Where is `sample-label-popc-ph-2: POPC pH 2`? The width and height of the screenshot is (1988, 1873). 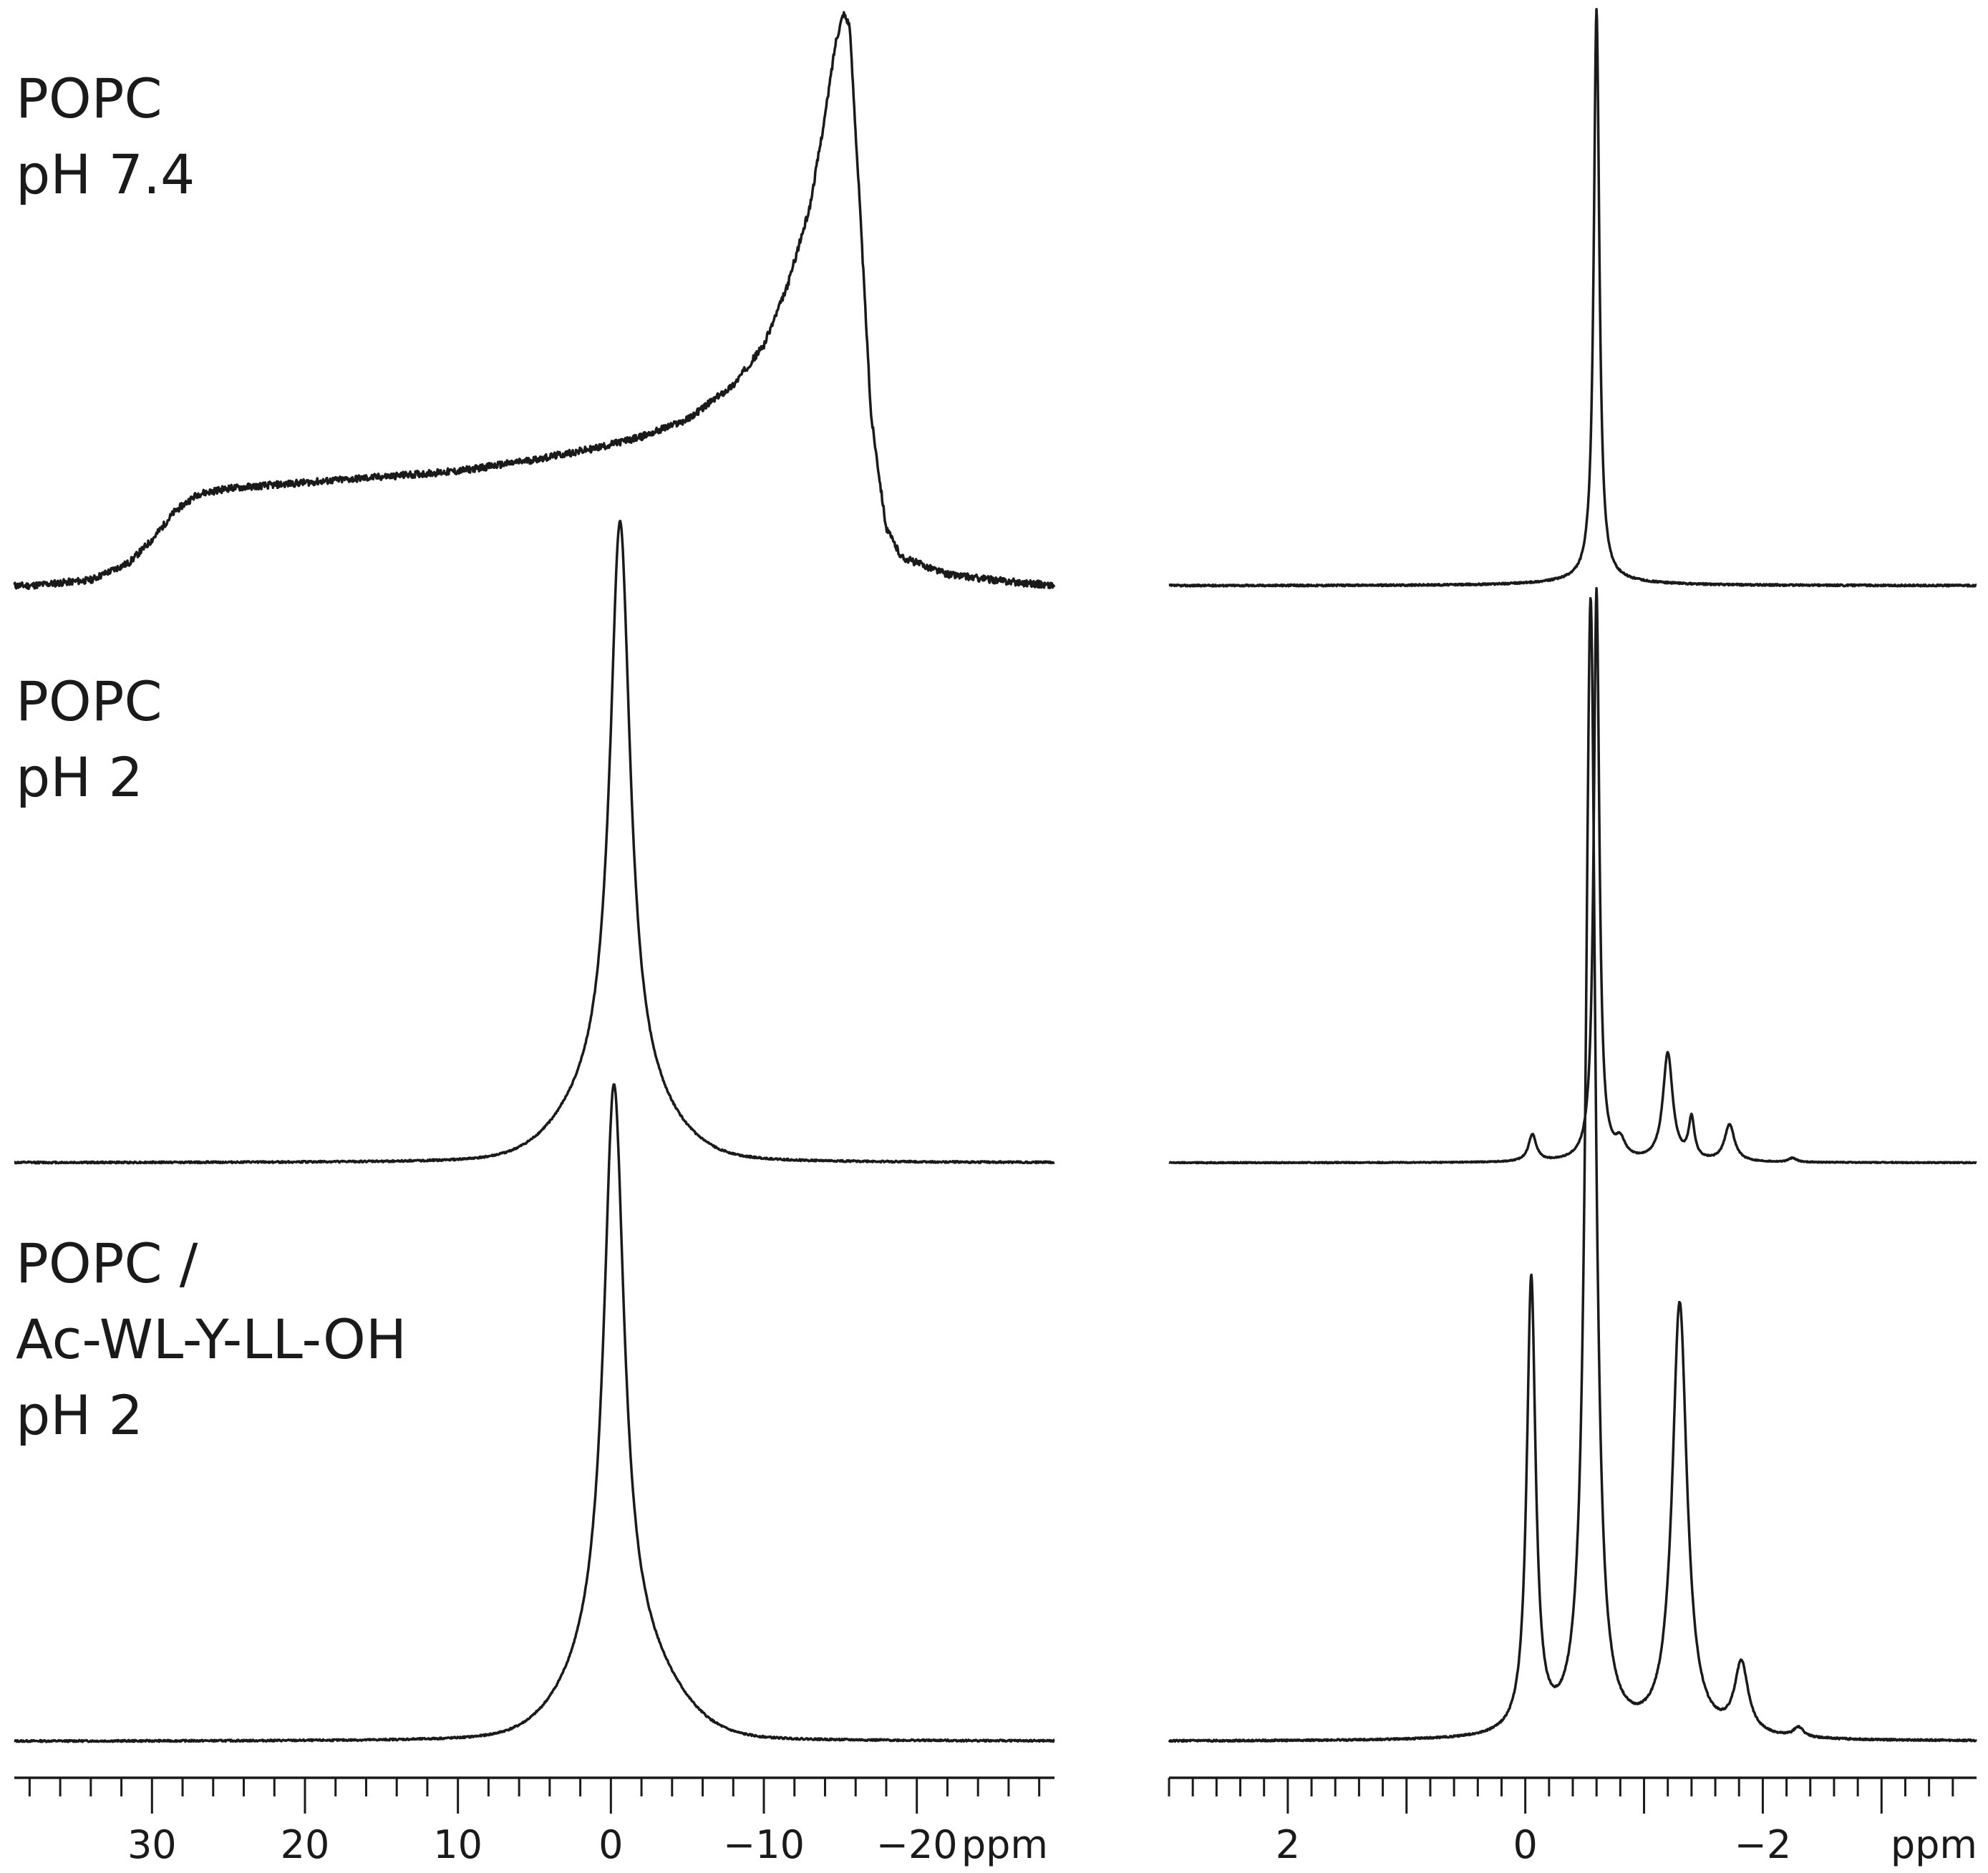 sample-label-popc-ph-2: POPC pH 2 is located at coordinates (89, 739).